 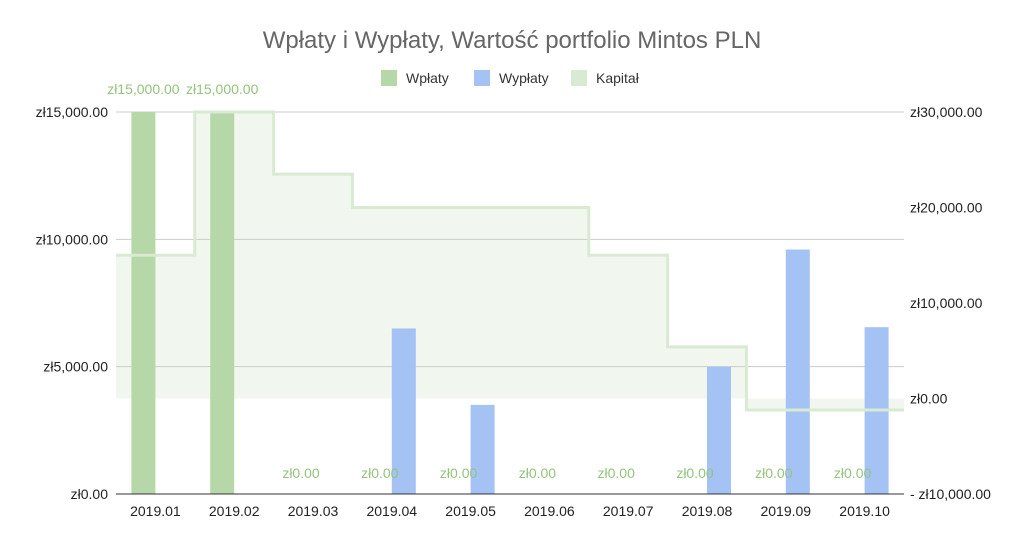 I want to click on x-axis-tick-label: 2019.10, so click(x=864, y=511).